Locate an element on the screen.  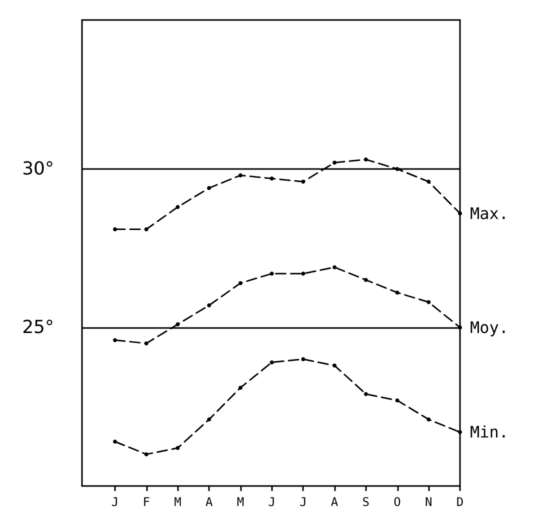
x-tick-label: S is located at coordinates (366, 502).